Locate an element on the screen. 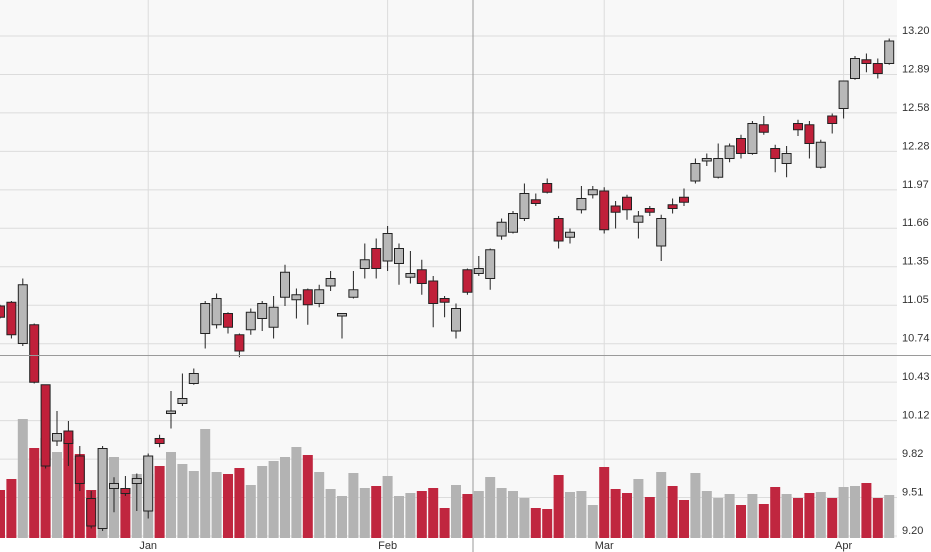  y-tick-label: 9.51 is located at coordinates (912, 492).